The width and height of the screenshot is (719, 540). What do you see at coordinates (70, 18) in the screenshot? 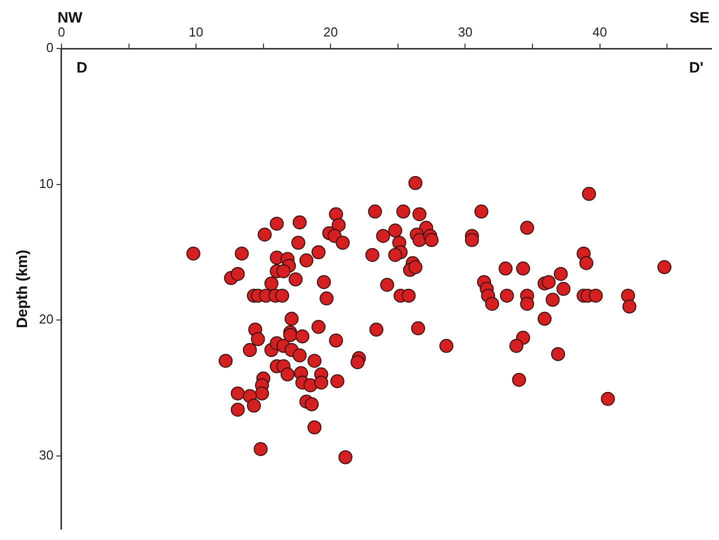
I see `text: NW` at bounding box center [70, 18].